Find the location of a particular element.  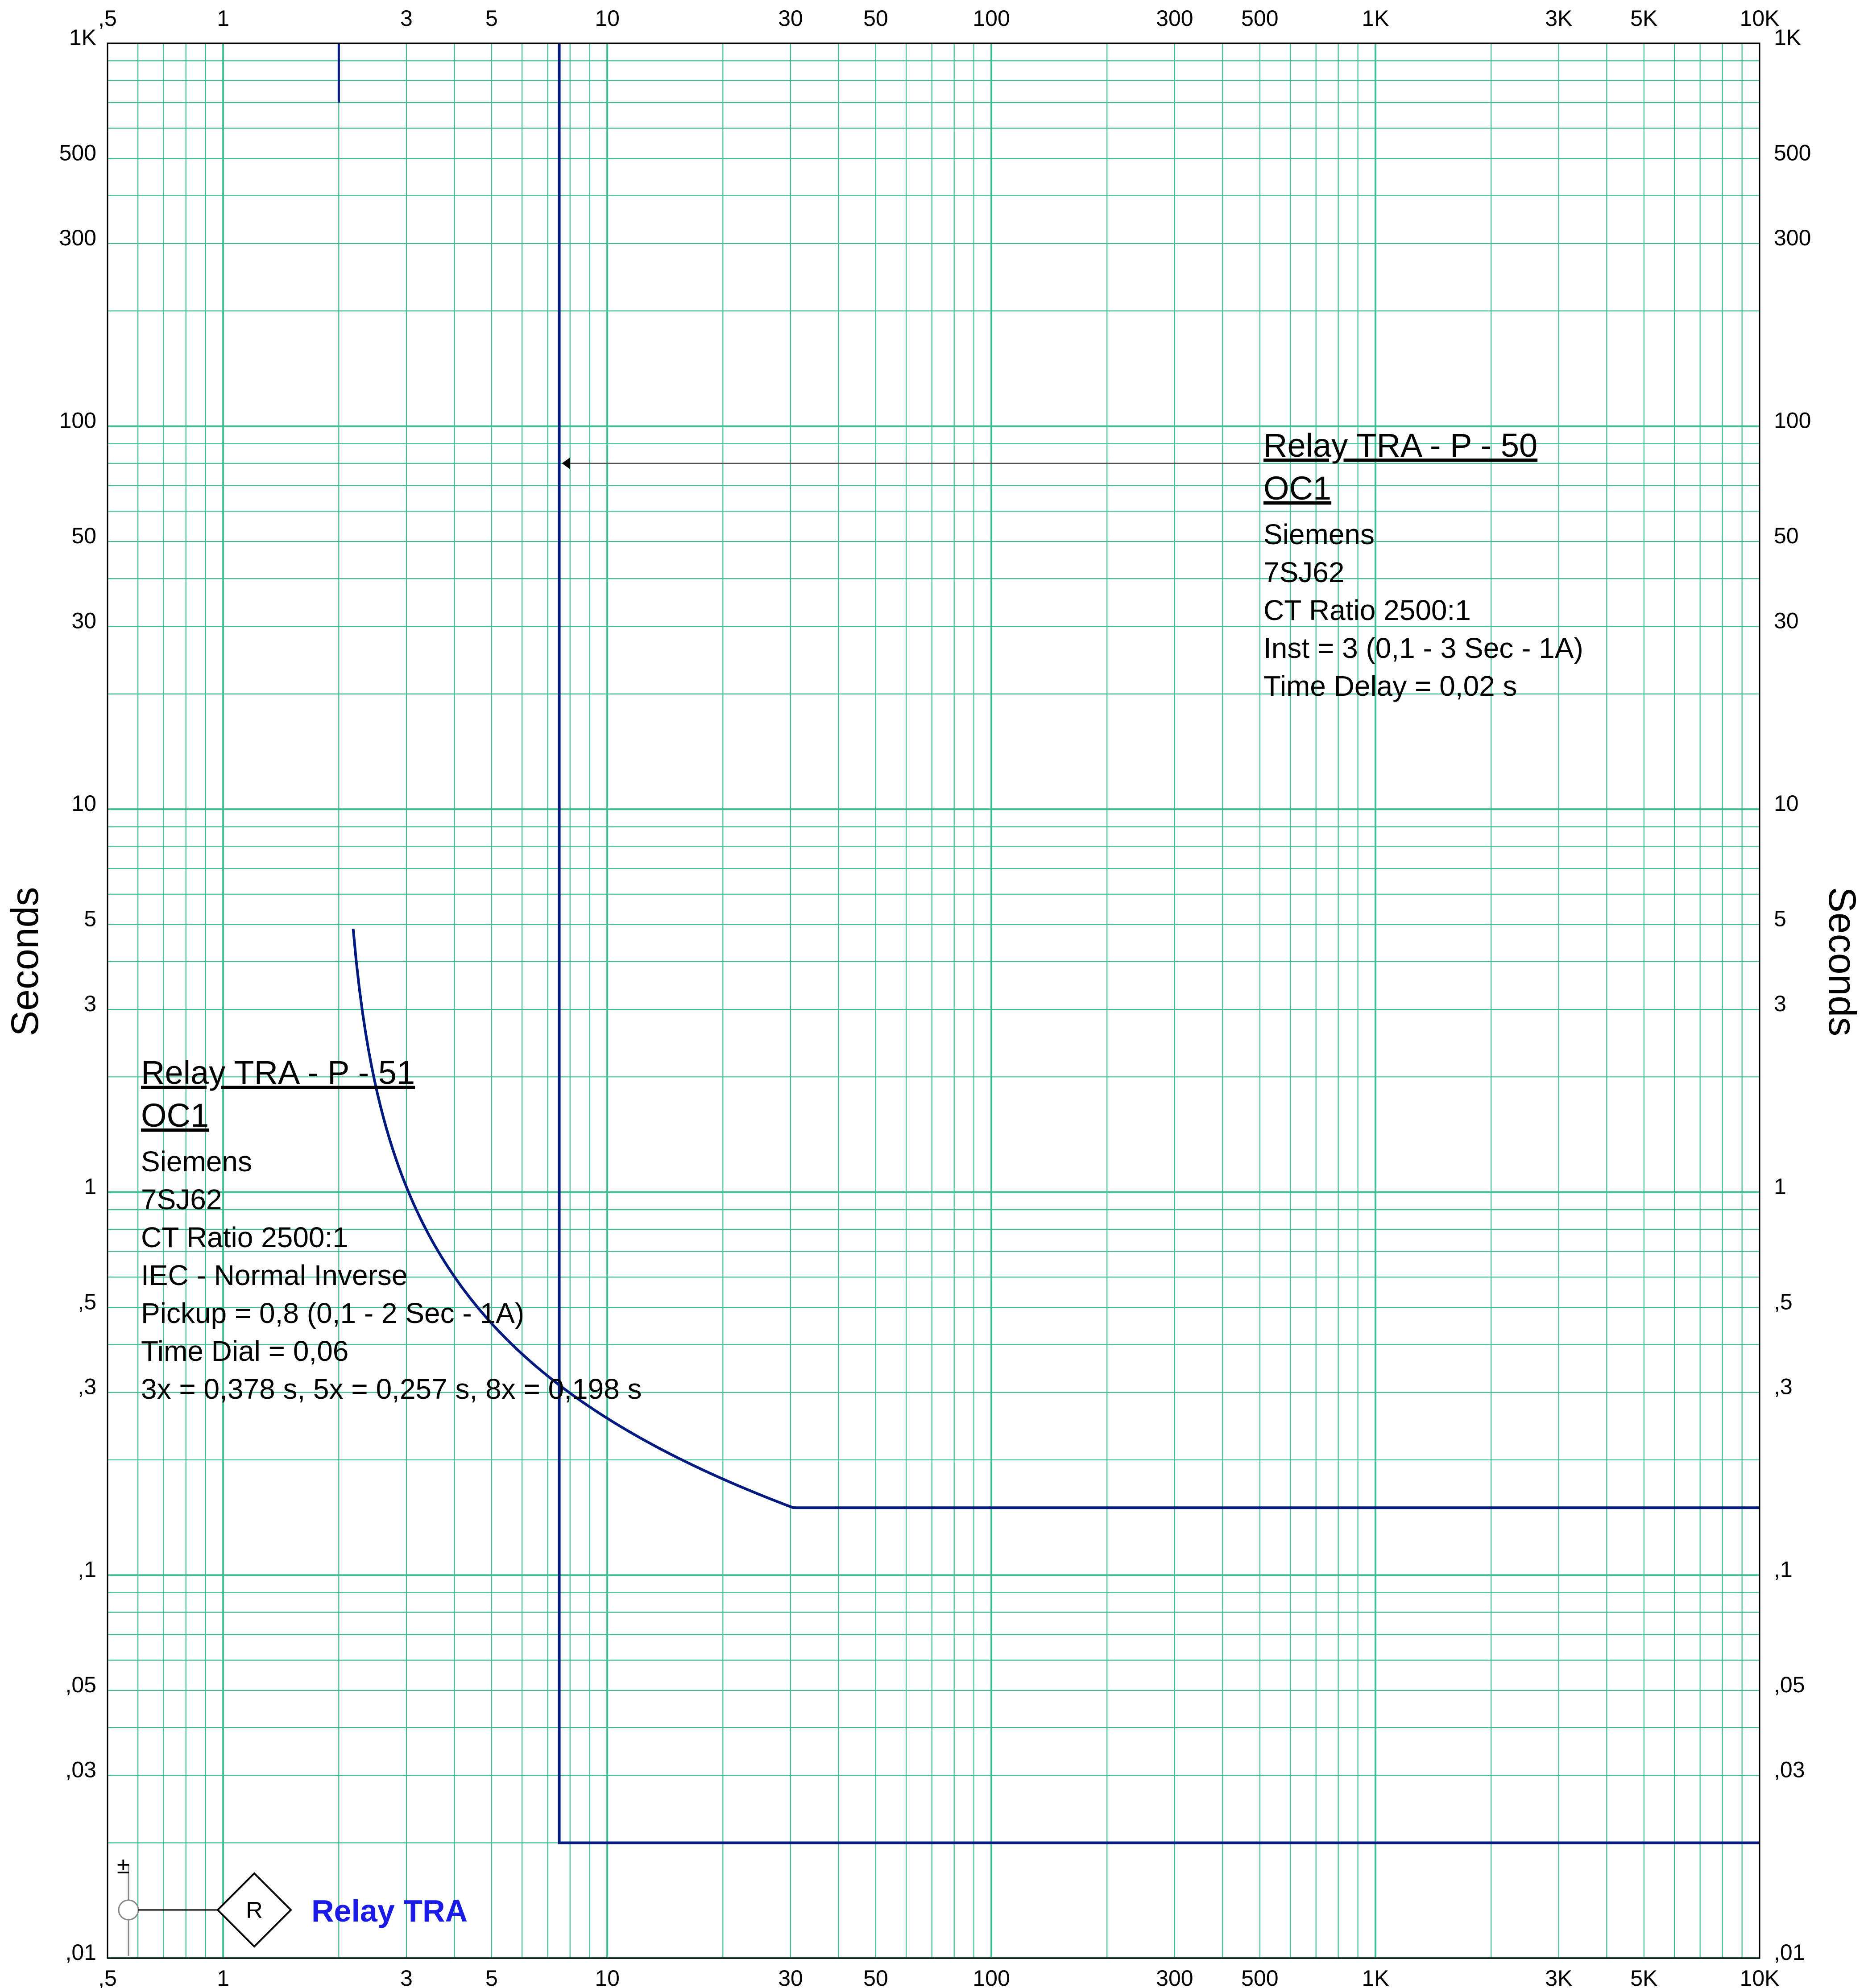

x-tick-label-top: ,5 is located at coordinates (107, 18).